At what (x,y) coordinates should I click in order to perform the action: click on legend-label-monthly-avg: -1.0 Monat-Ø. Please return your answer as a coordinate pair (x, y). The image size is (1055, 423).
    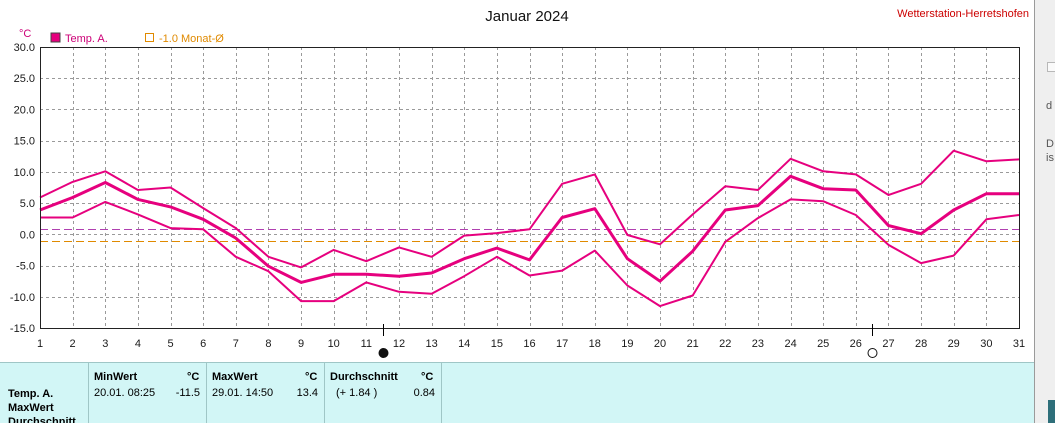
    Looking at the image, I should click on (191, 39).